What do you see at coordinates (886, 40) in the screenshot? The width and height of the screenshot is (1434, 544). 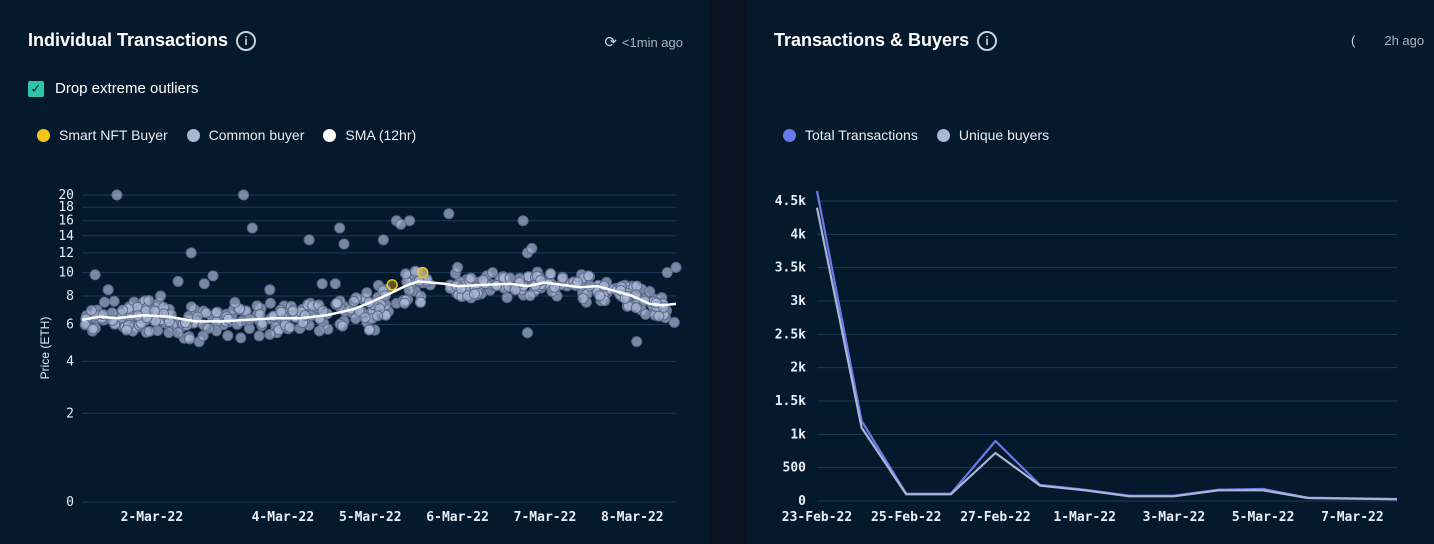 I see `panel-title: Transactions & Buyers i` at bounding box center [886, 40].